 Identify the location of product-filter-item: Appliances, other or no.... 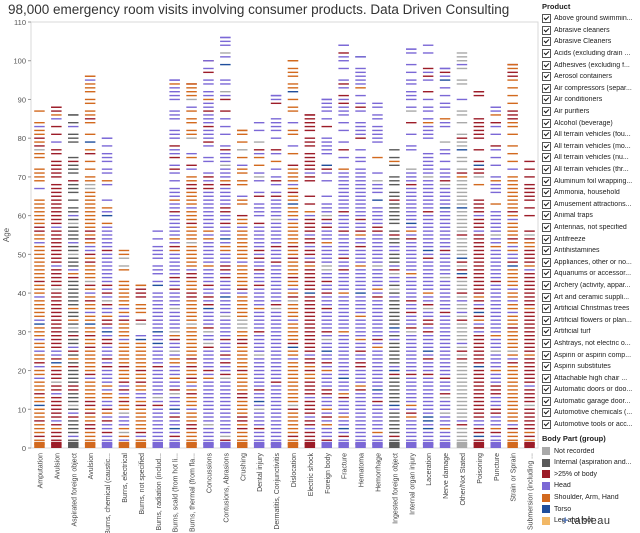
(590, 262).